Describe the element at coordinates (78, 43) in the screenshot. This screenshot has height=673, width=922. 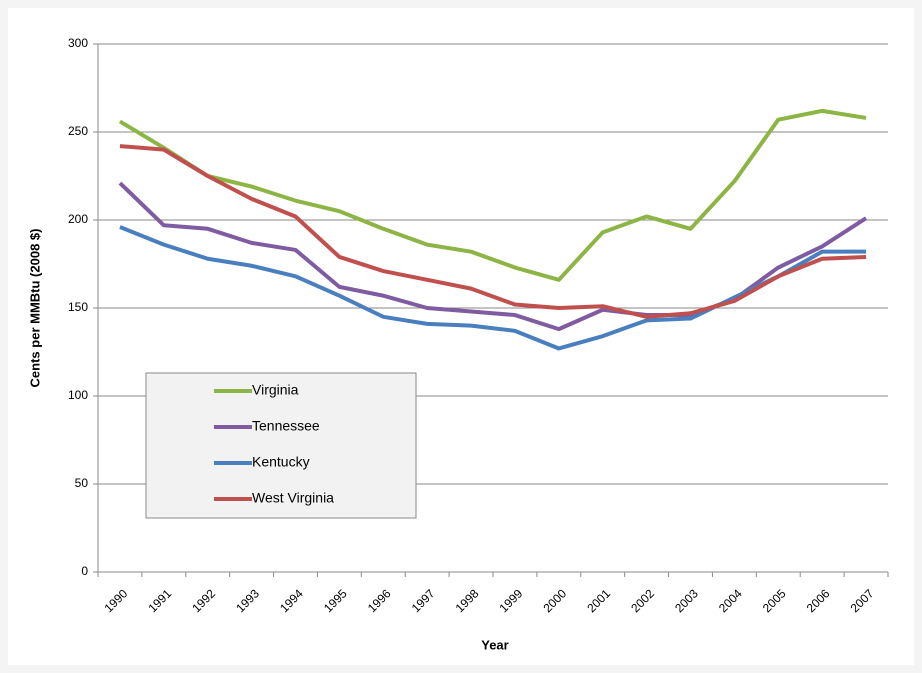
I see `y-tick-label: 300` at that location.